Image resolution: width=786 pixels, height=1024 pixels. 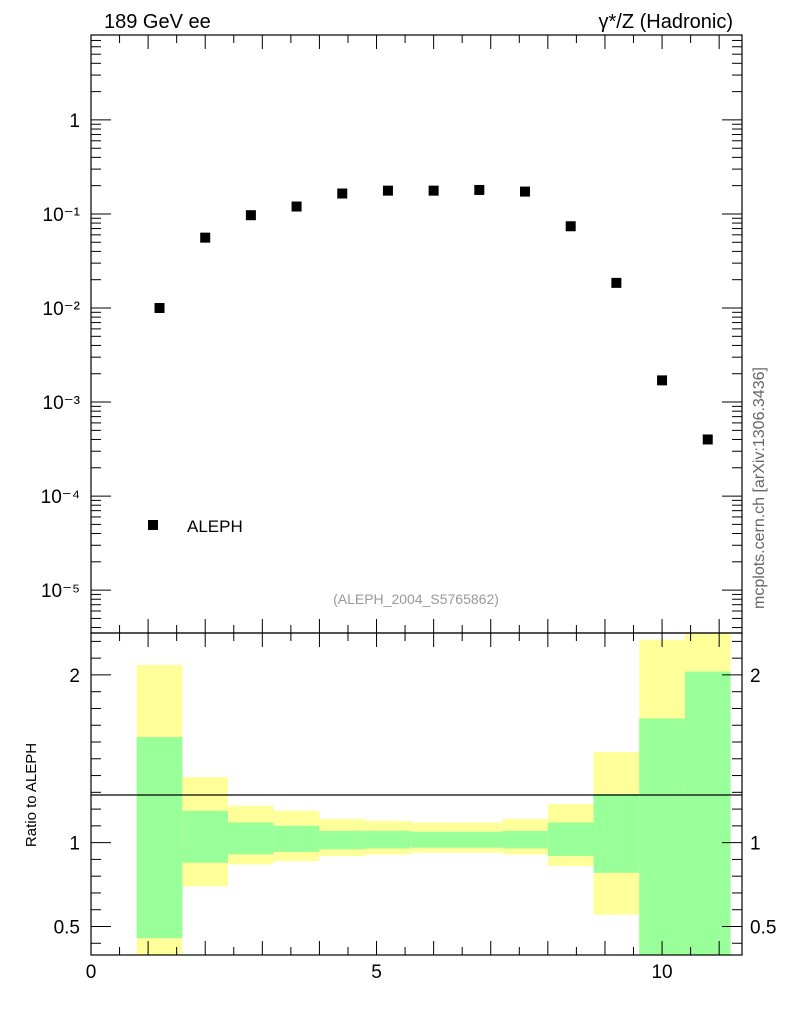 What do you see at coordinates (60, 497) in the screenshot?
I see `y-tick-label: 10⁻⁴` at bounding box center [60, 497].